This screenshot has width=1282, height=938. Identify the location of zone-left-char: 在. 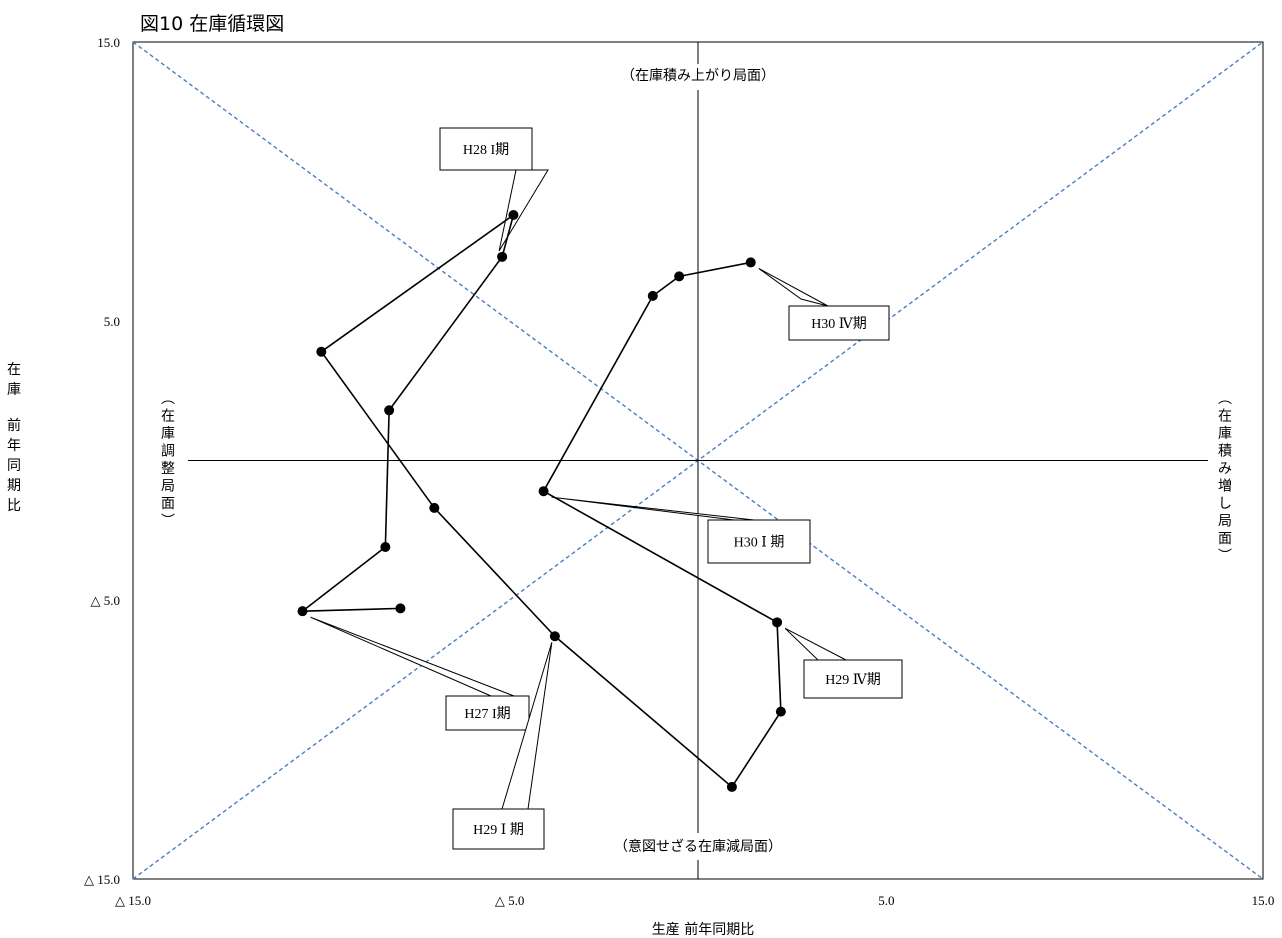
(168, 417).